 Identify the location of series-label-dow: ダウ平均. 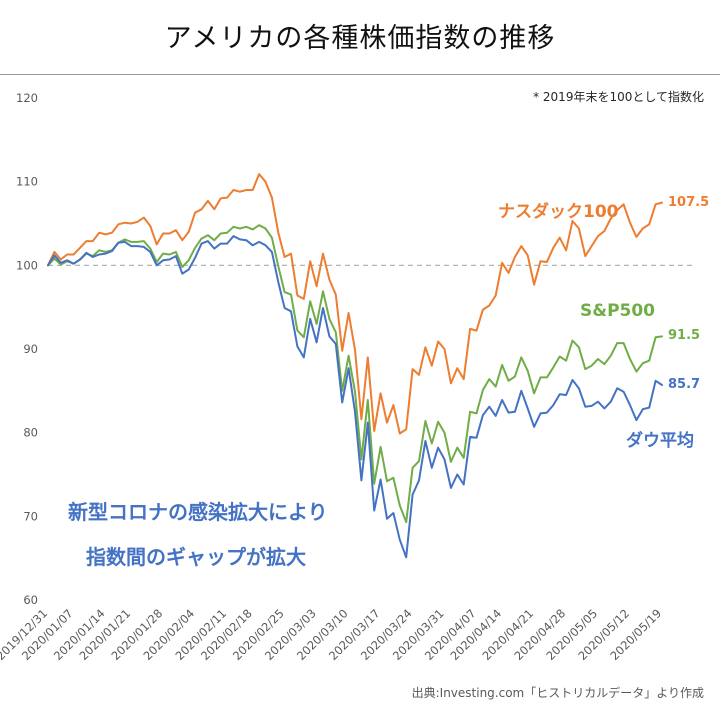
(660, 441).